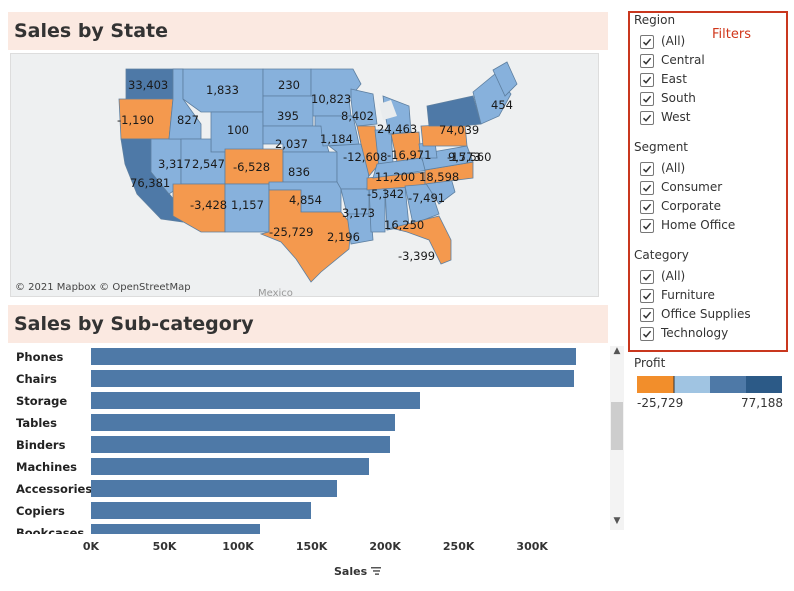  Describe the element at coordinates (426, 198) in the screenshot. I see `map-label: -7,491` at that location.